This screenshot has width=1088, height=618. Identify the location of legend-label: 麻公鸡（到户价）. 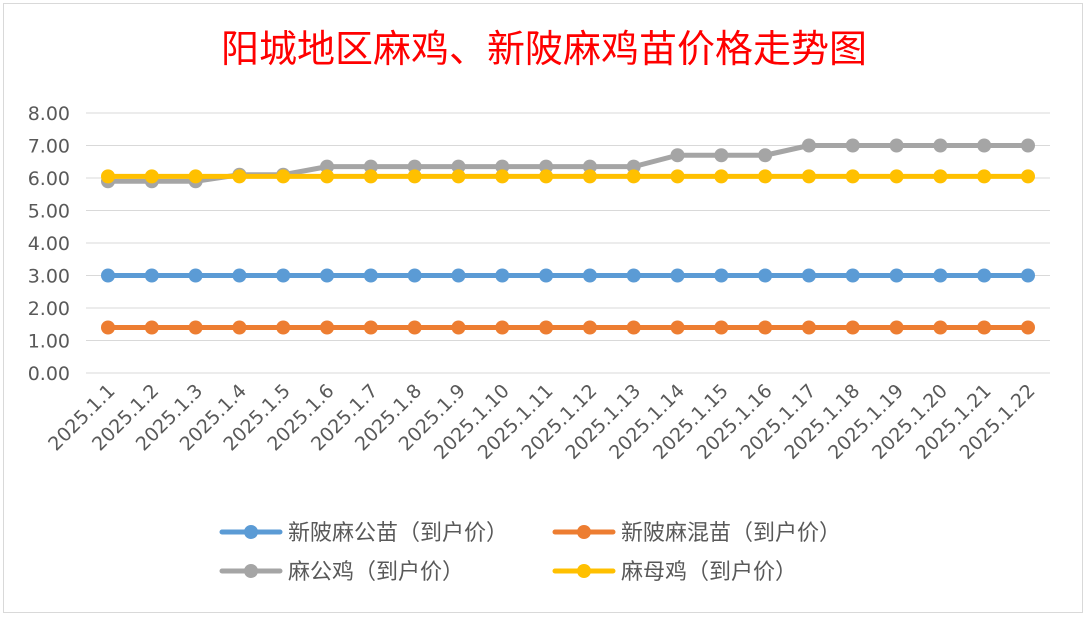
(376, 572).